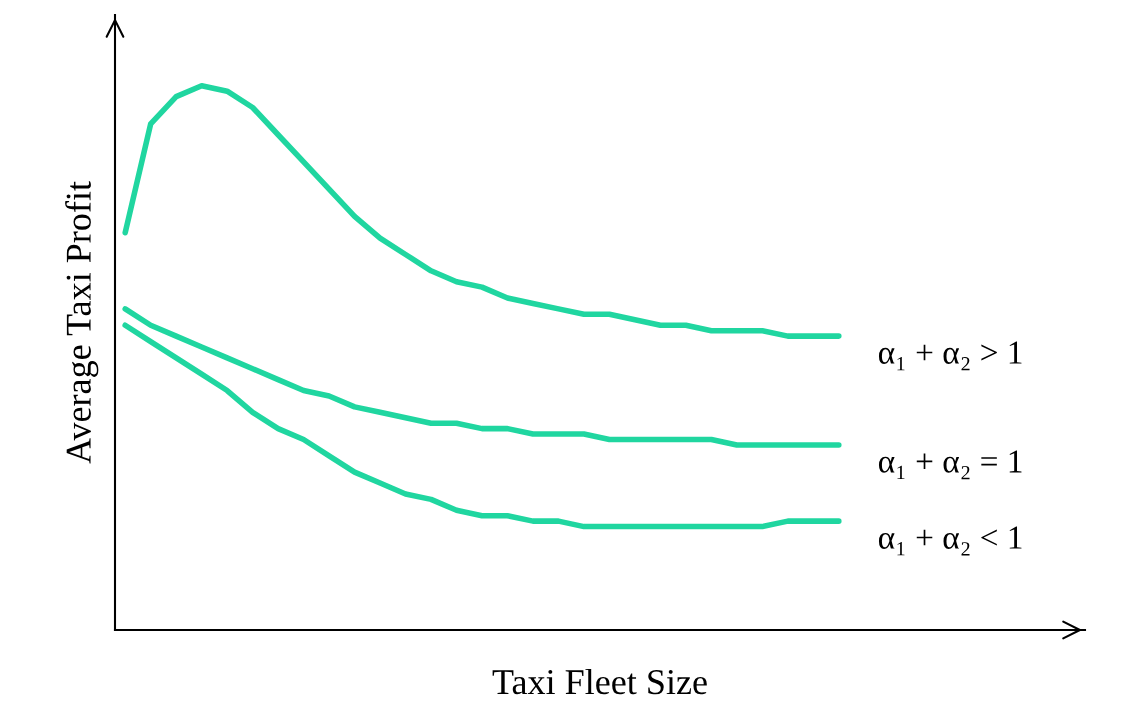 The width and height of the screenshot is (1126, 708). What do you see at coordinates (950, 465) in the screenshot?
I see `series-label: α₁ + α₂ = 1` at bounding box center [950, 465].